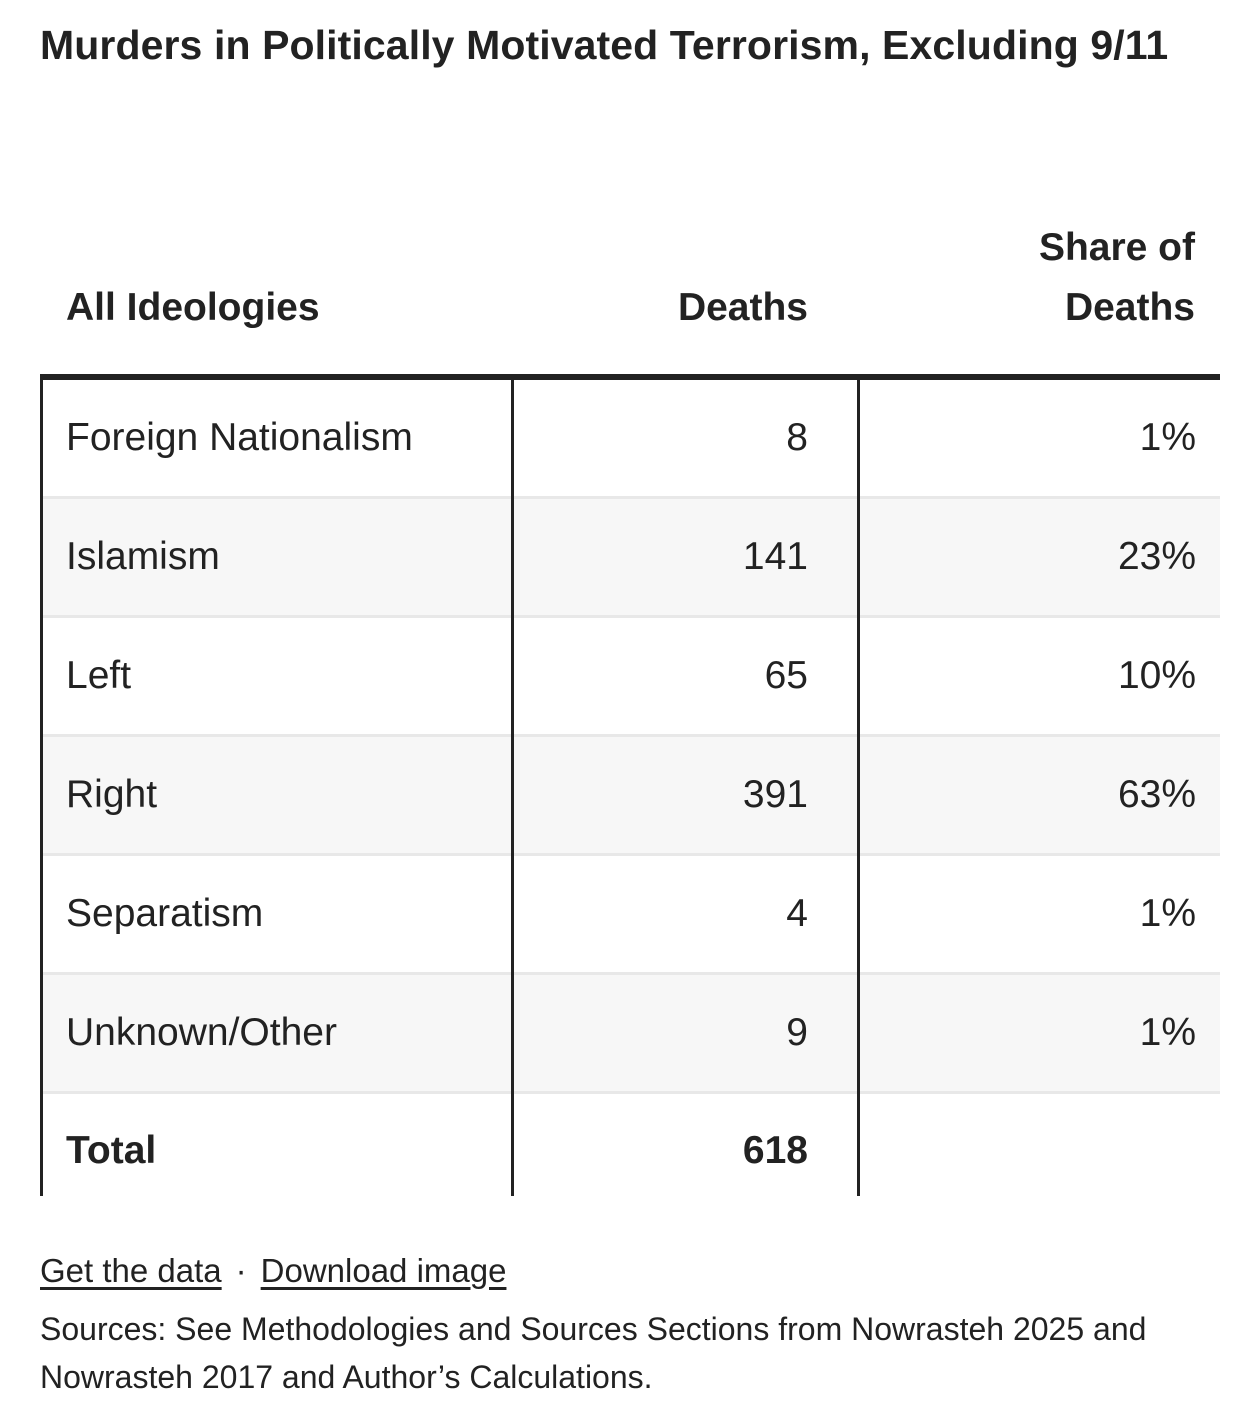  Describe the element at coordinates (797, 913) in the screenshot. I see `deaths-cell: 4` at that location.